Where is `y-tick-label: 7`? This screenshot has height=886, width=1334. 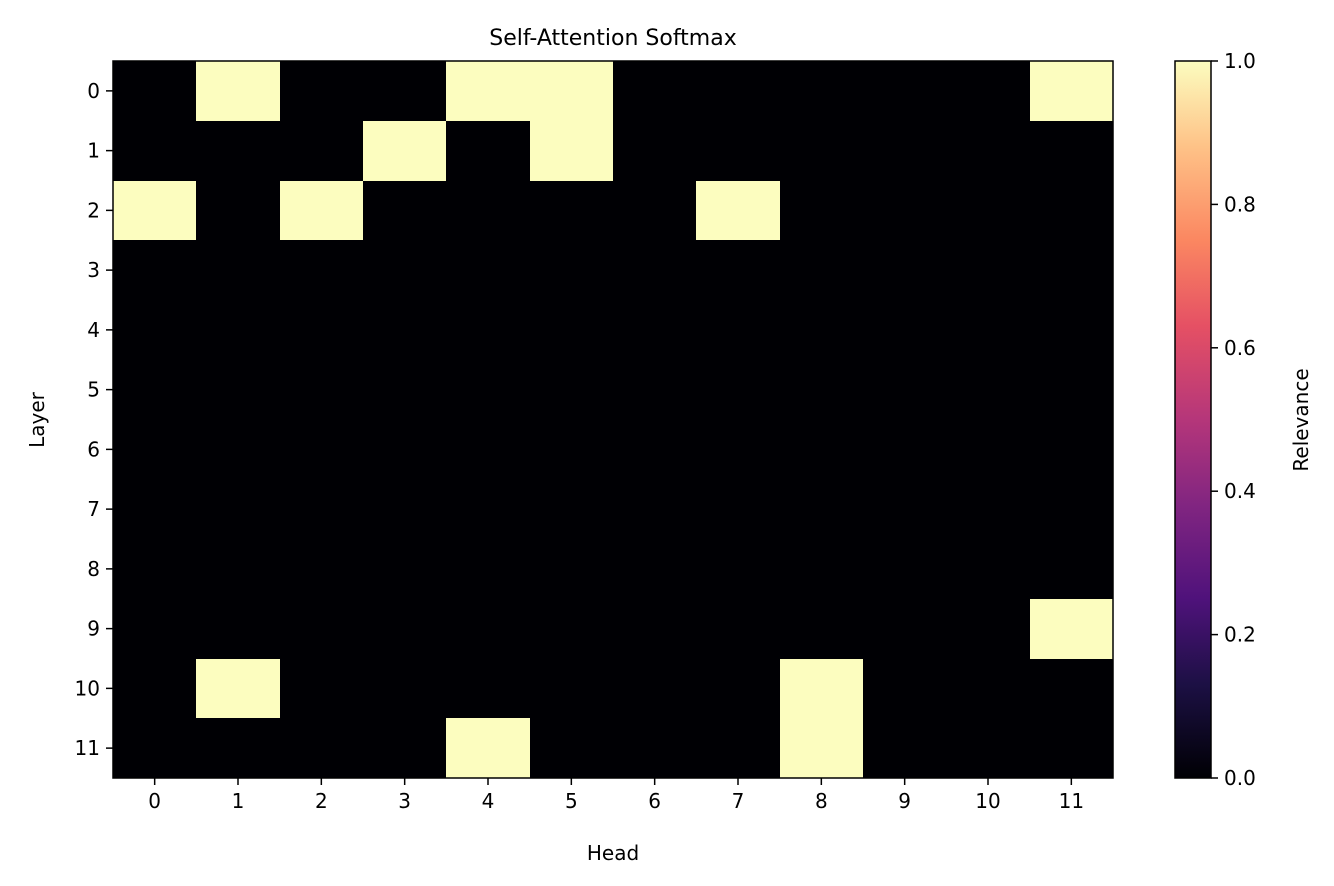 y-tick-label: 7 is located at coordinates (93, 509).